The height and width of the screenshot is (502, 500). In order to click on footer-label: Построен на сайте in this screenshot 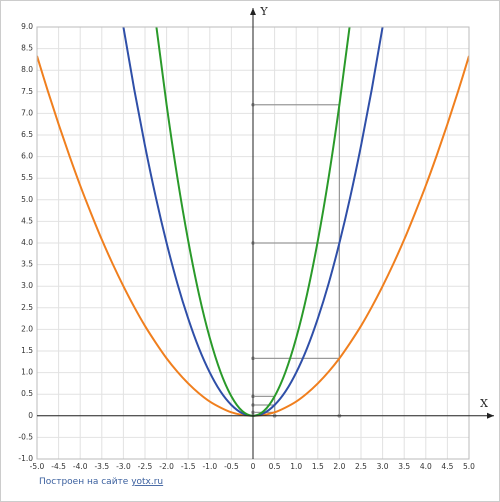, I will do `click(85, 482)`.